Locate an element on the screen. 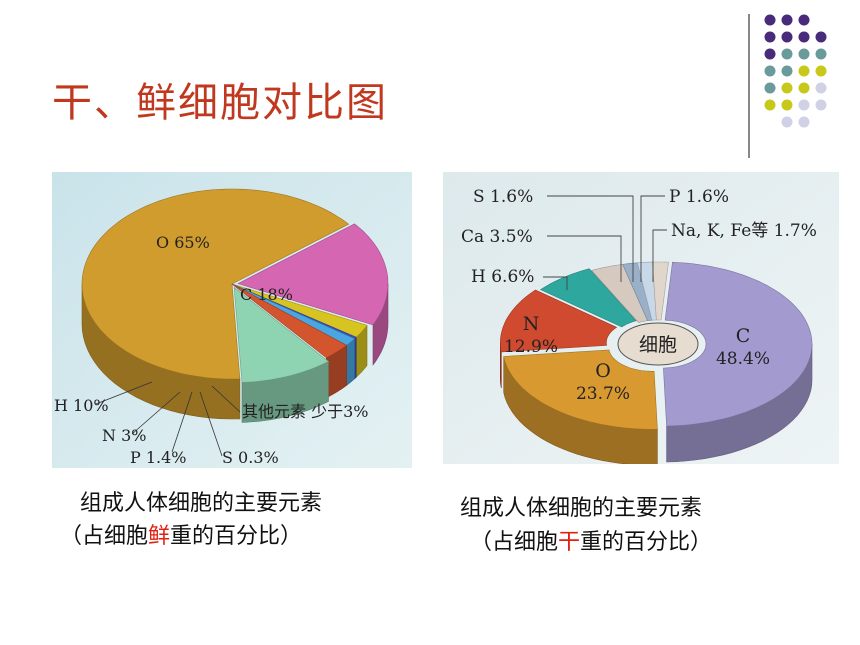  caption-fresh-suffix: 重的百分比） is located at coordinates (236, 536).